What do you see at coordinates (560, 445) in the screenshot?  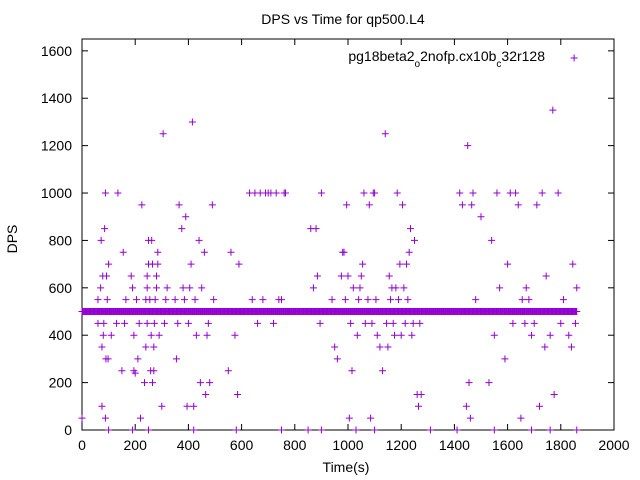 I see `x-tick-label: 1800` at bounding box center [560, 445].